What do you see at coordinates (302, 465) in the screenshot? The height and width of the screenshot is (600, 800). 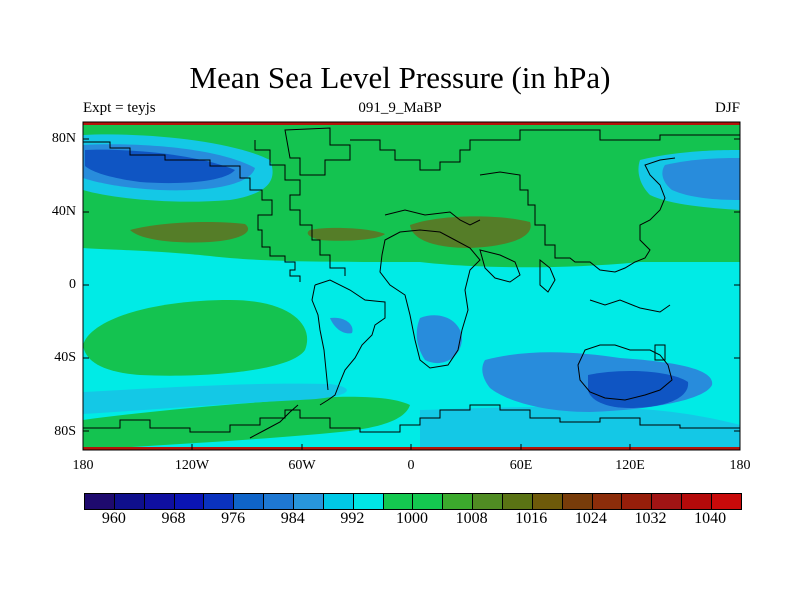 I see `lon-label-60w: 60W` at bounding box center [302, 465].